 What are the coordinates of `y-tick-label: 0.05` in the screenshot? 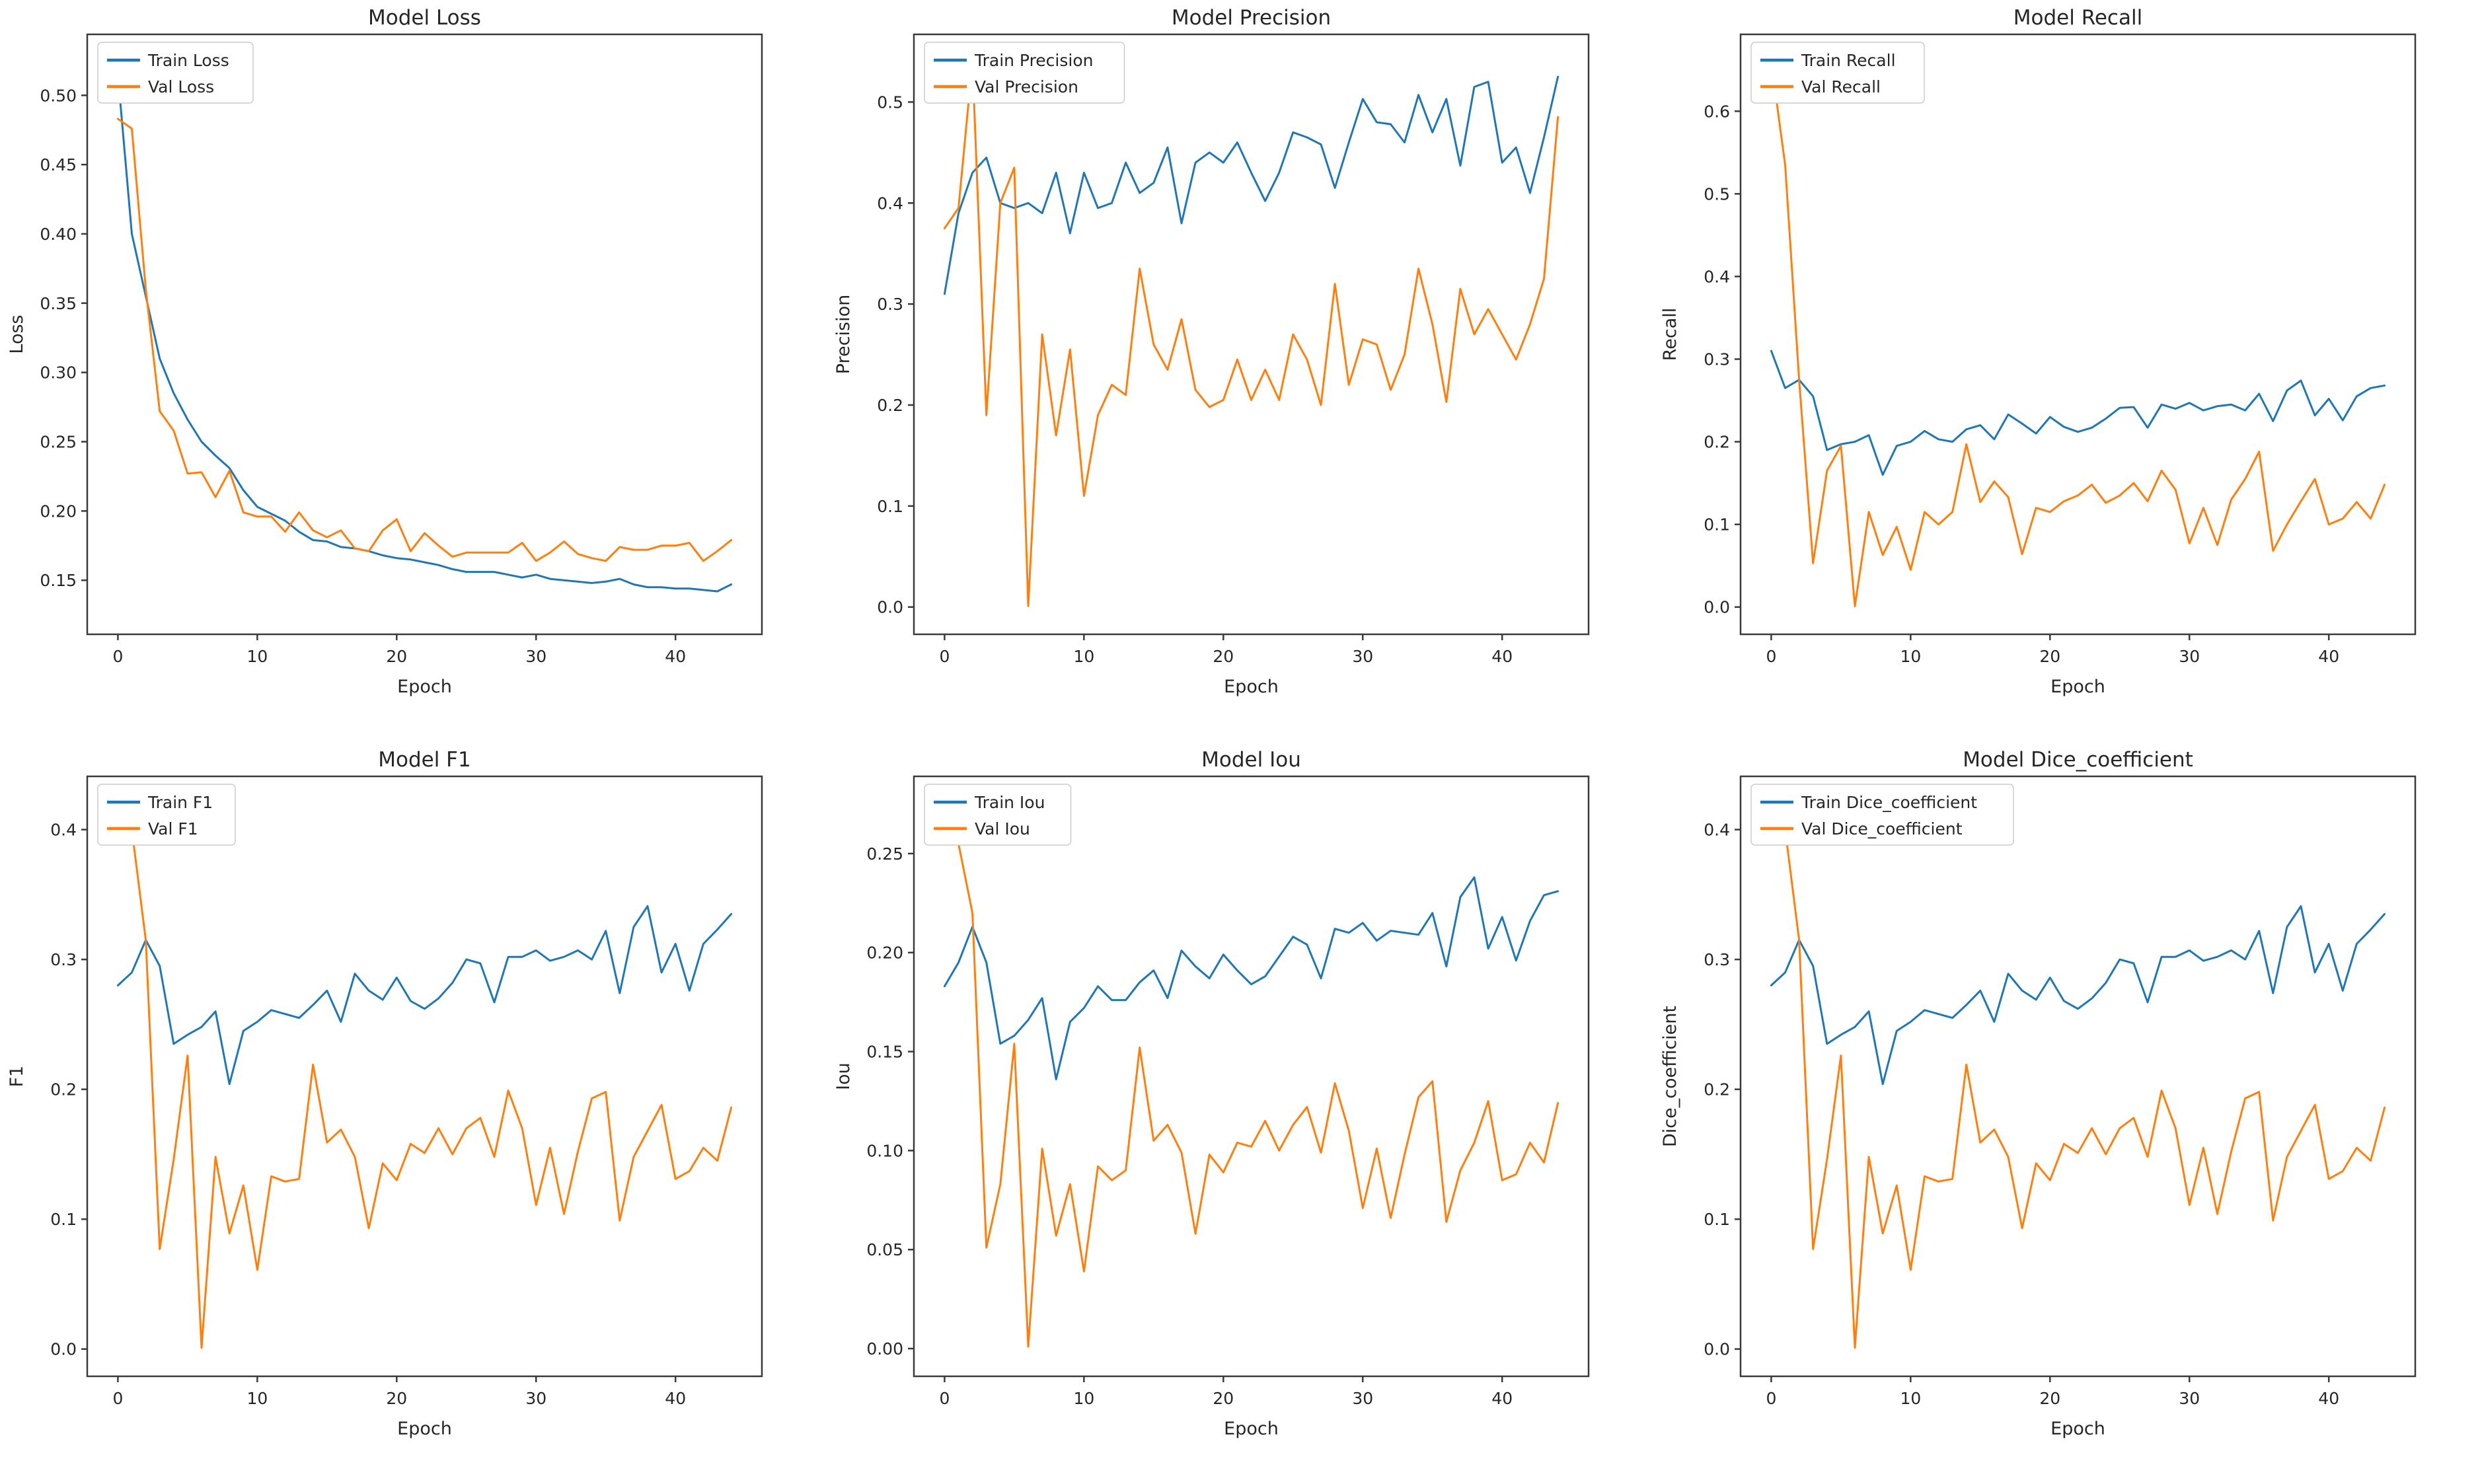 It's located at (885, 1249).